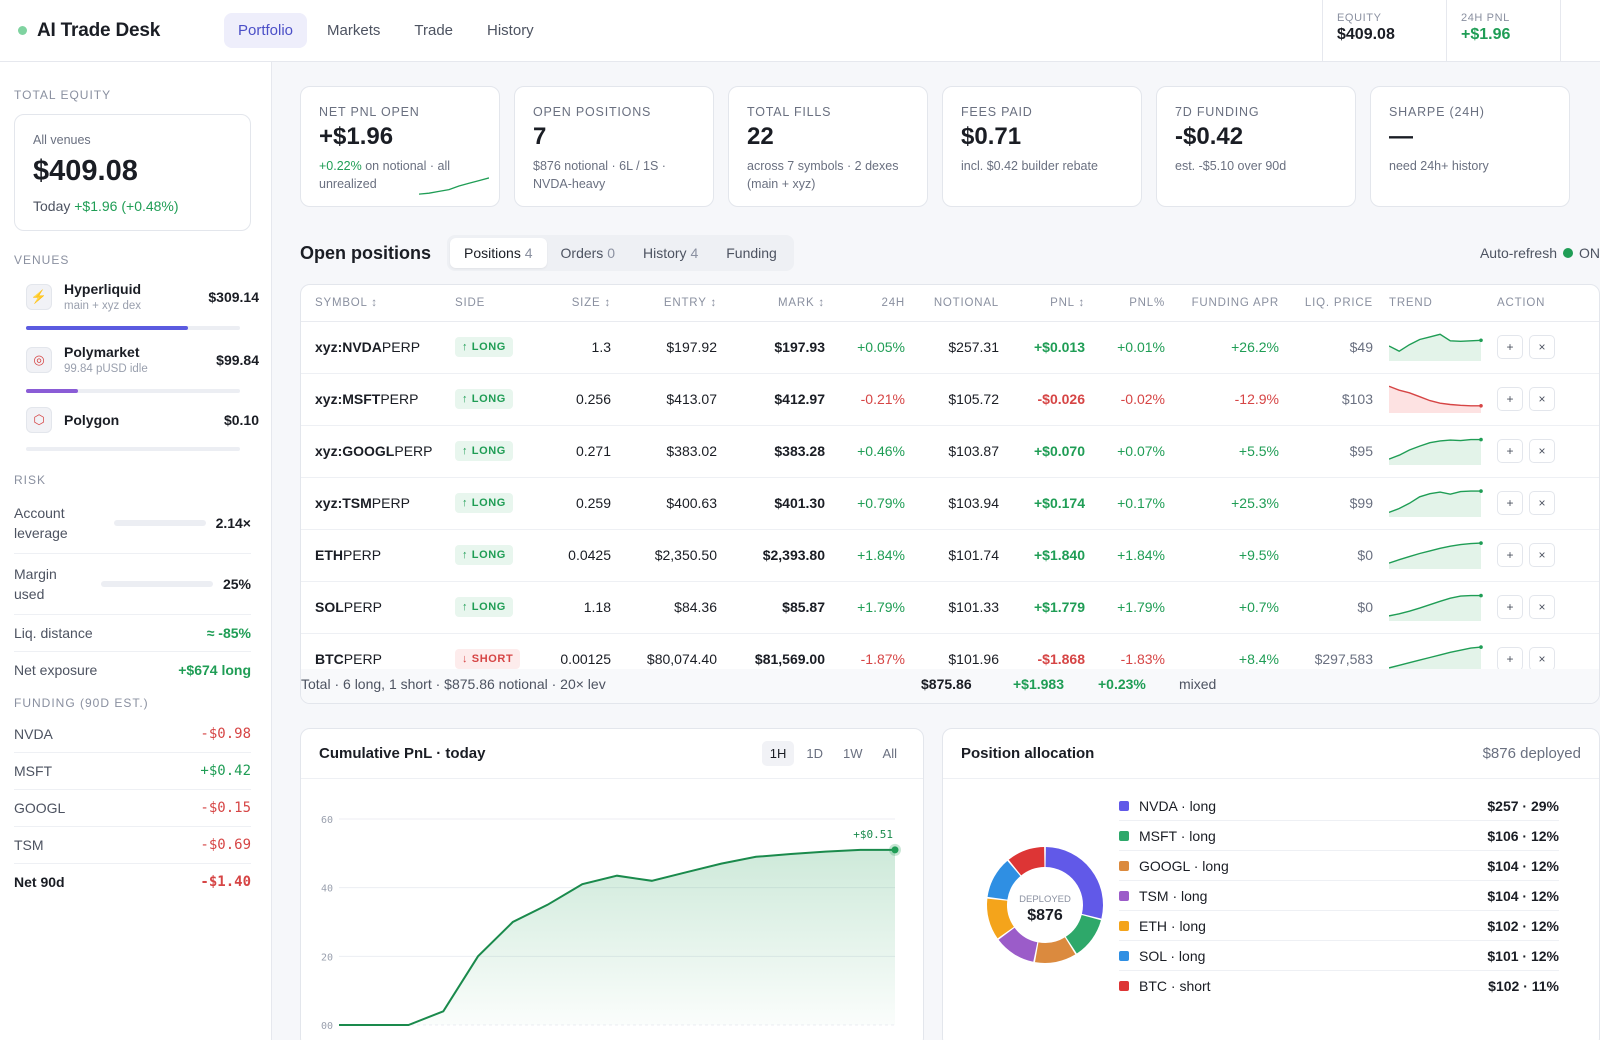 This screenshot has width=1600, height=1040. What do you see at coordinates (132, 523) in the screenshot?
I see `risk-row: Account leverage 2.14×` at bounding box center [132, 523].